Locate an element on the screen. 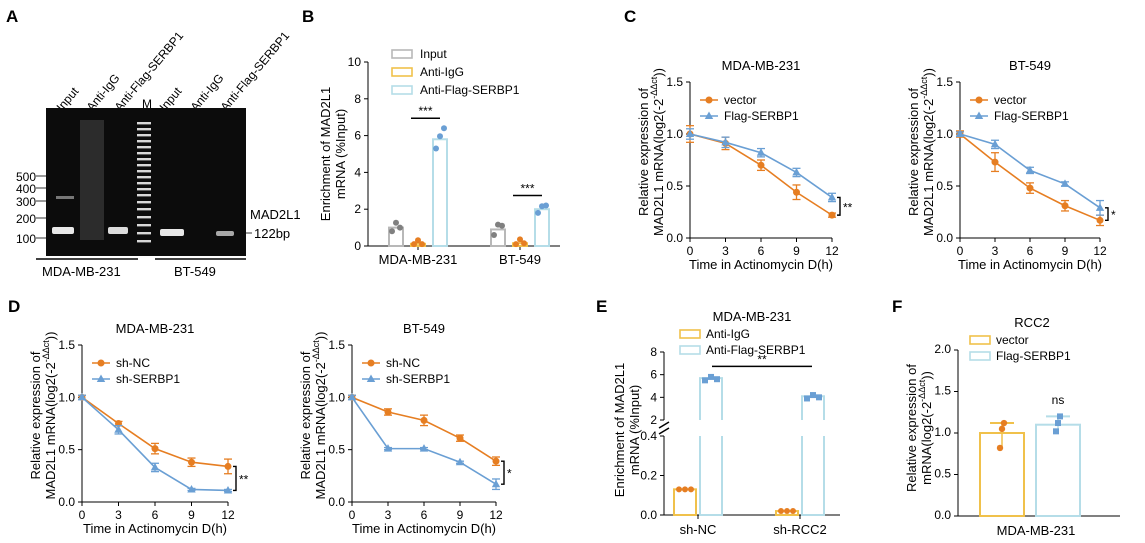 Image resolution: width=1145 pixels, height=543 pixels. x-tick-label: 12 is located at coordinates (1100, 251).